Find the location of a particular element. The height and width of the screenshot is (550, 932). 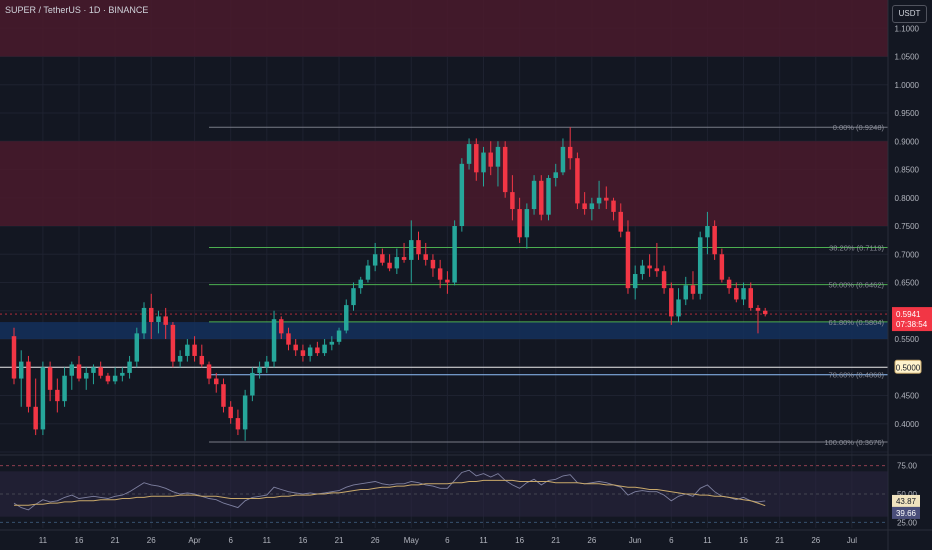

time-tick-label: 11 is located at coordinates (43, 540).